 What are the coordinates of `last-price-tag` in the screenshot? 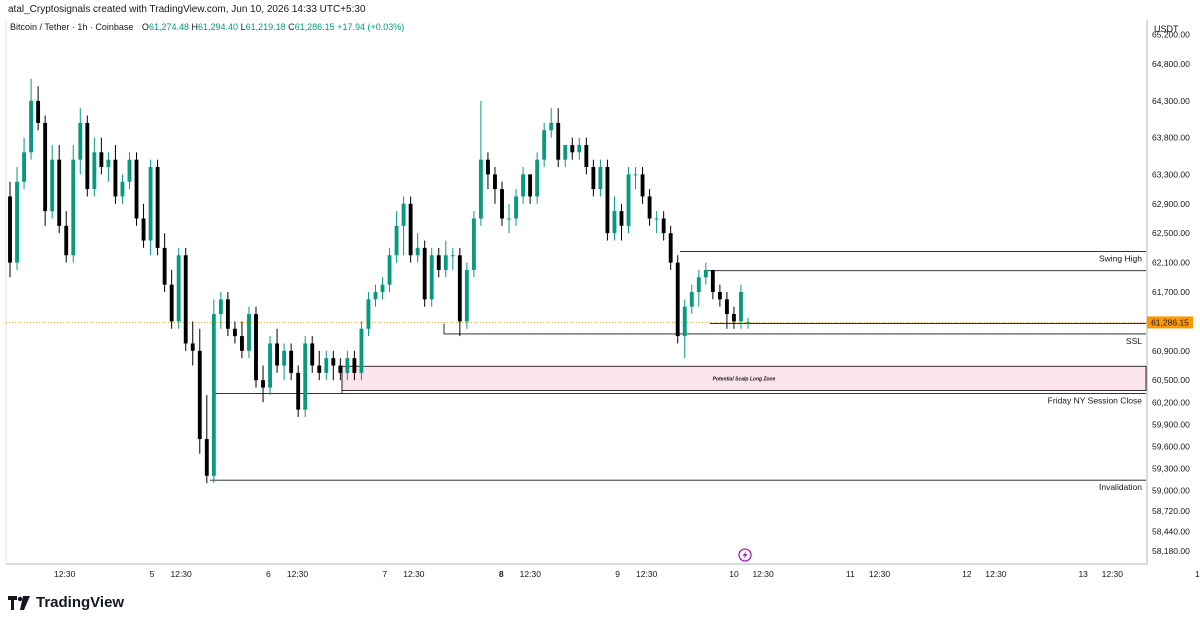 It's located at (1170, 322).